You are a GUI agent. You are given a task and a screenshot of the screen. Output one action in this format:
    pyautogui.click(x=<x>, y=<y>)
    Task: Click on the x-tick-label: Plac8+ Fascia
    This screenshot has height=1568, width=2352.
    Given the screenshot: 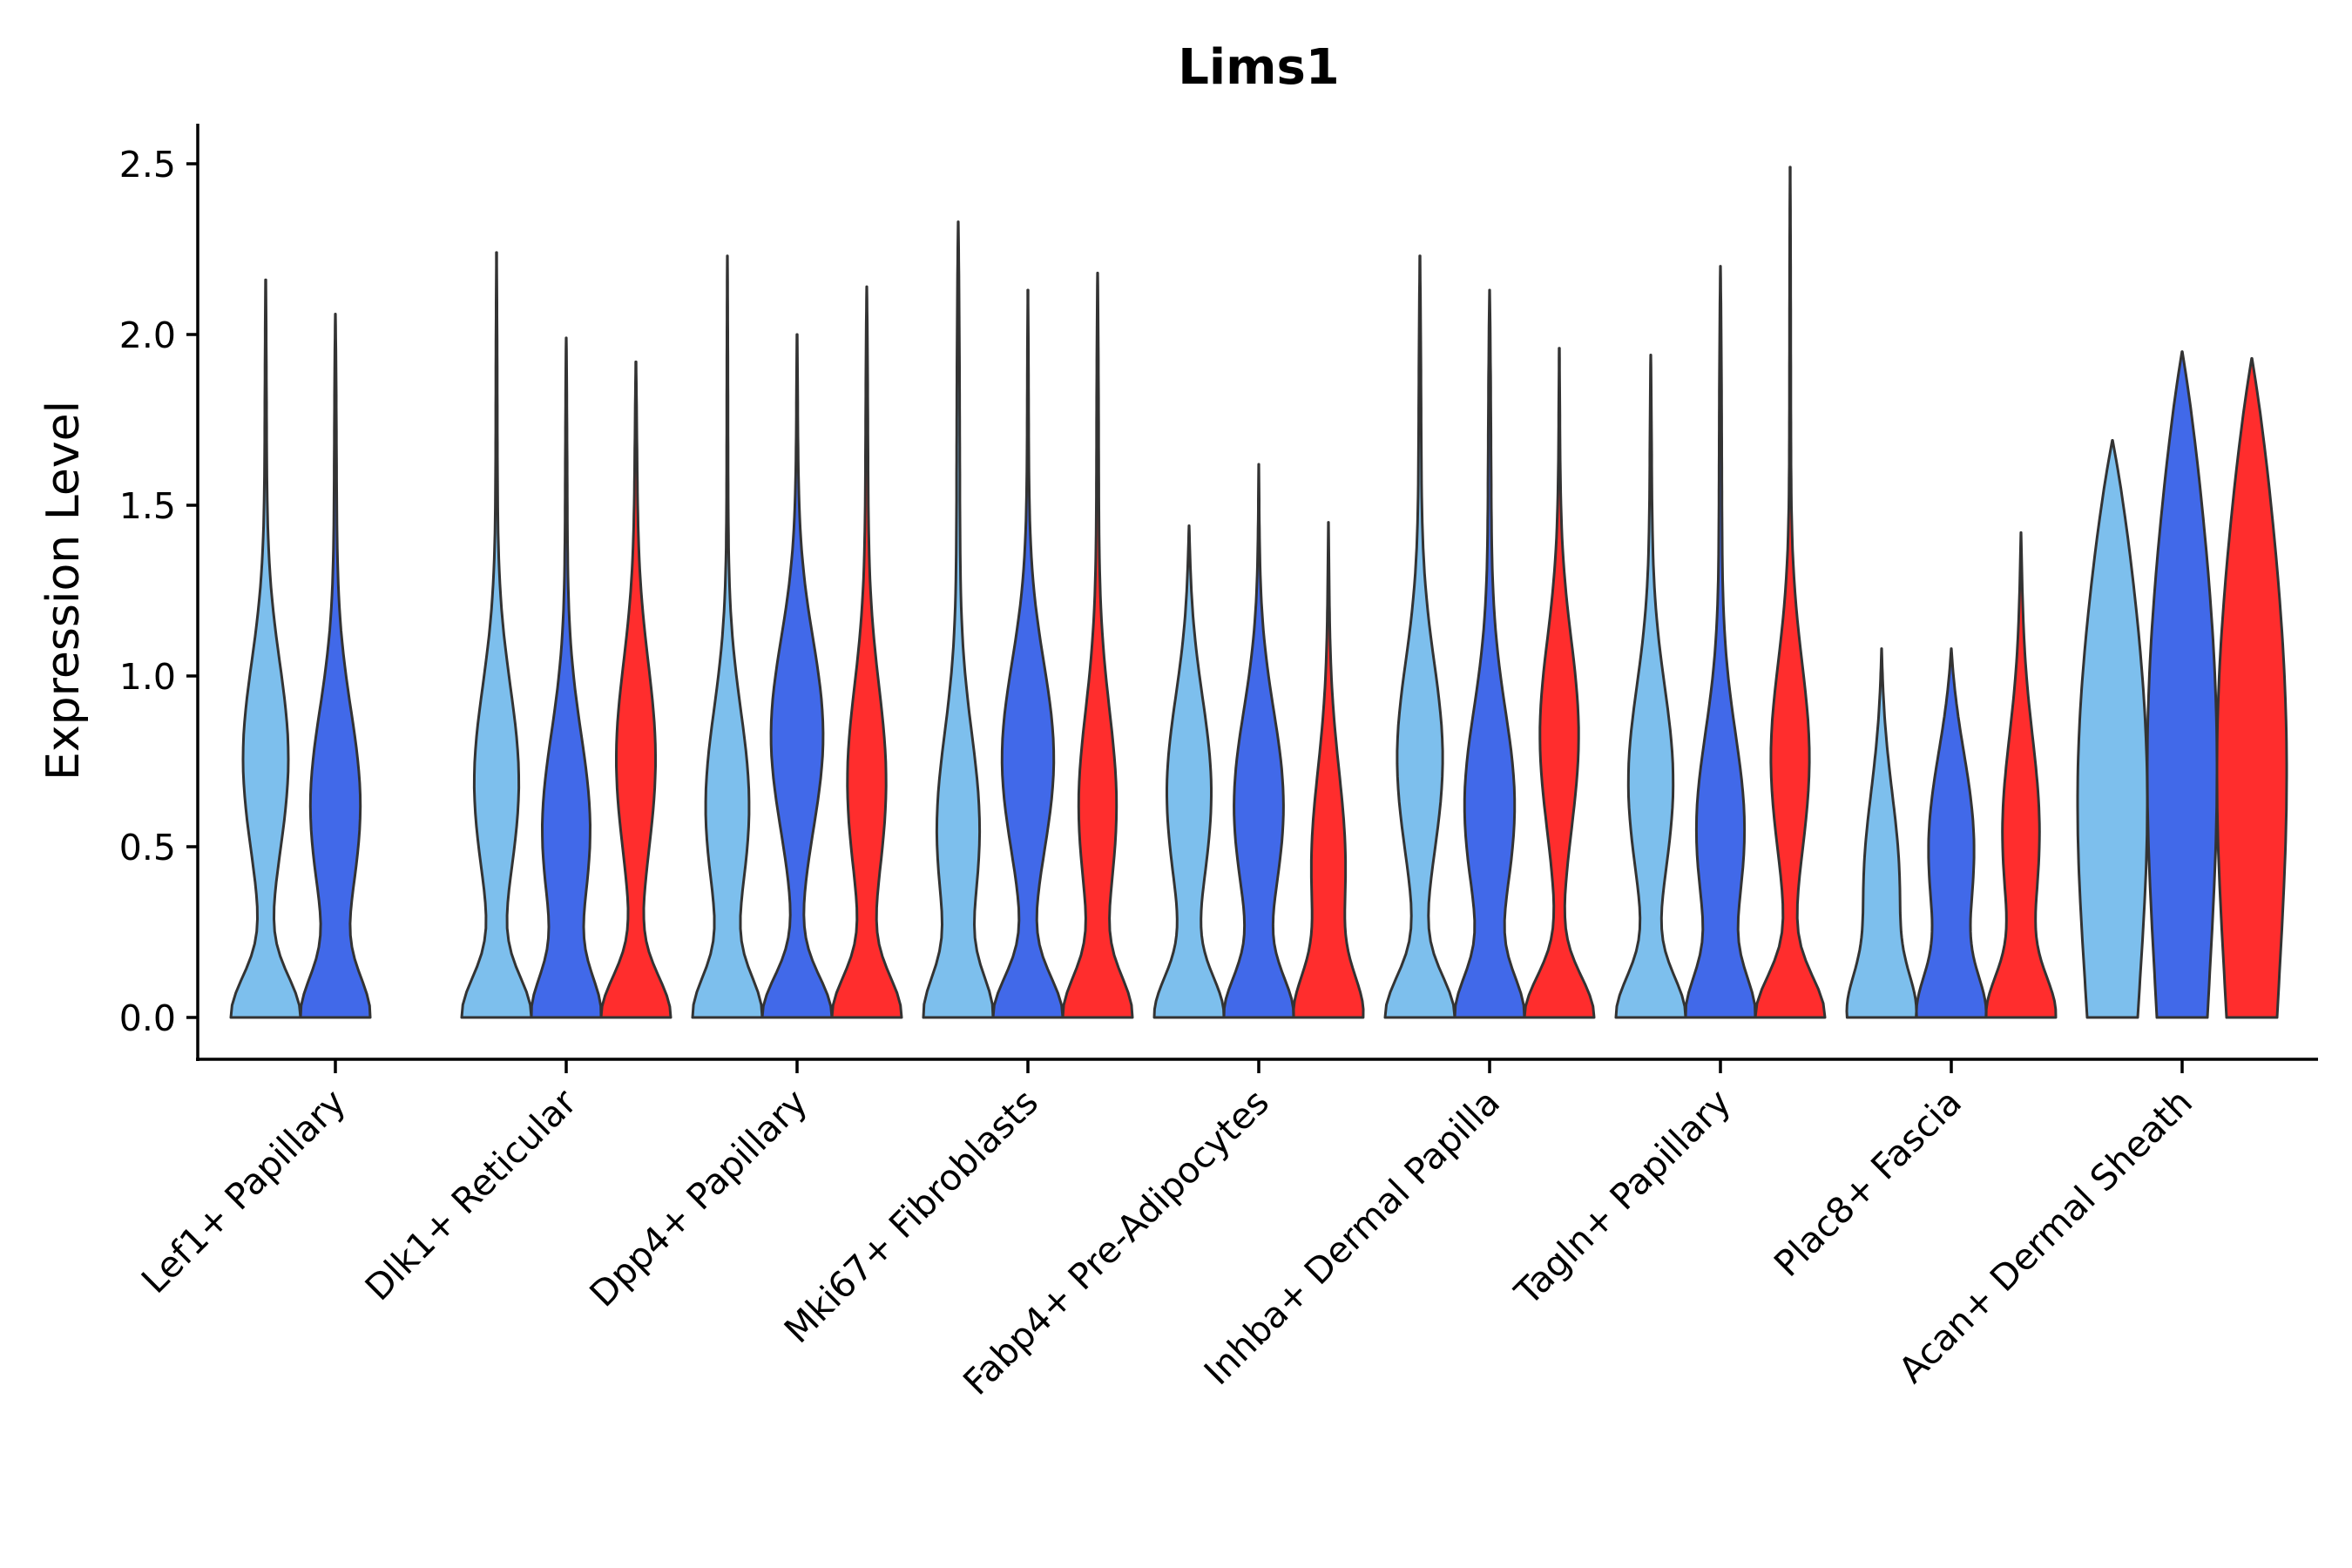 What is the action you would take?
    pyautogui.click(x=1868, y=1183)
    